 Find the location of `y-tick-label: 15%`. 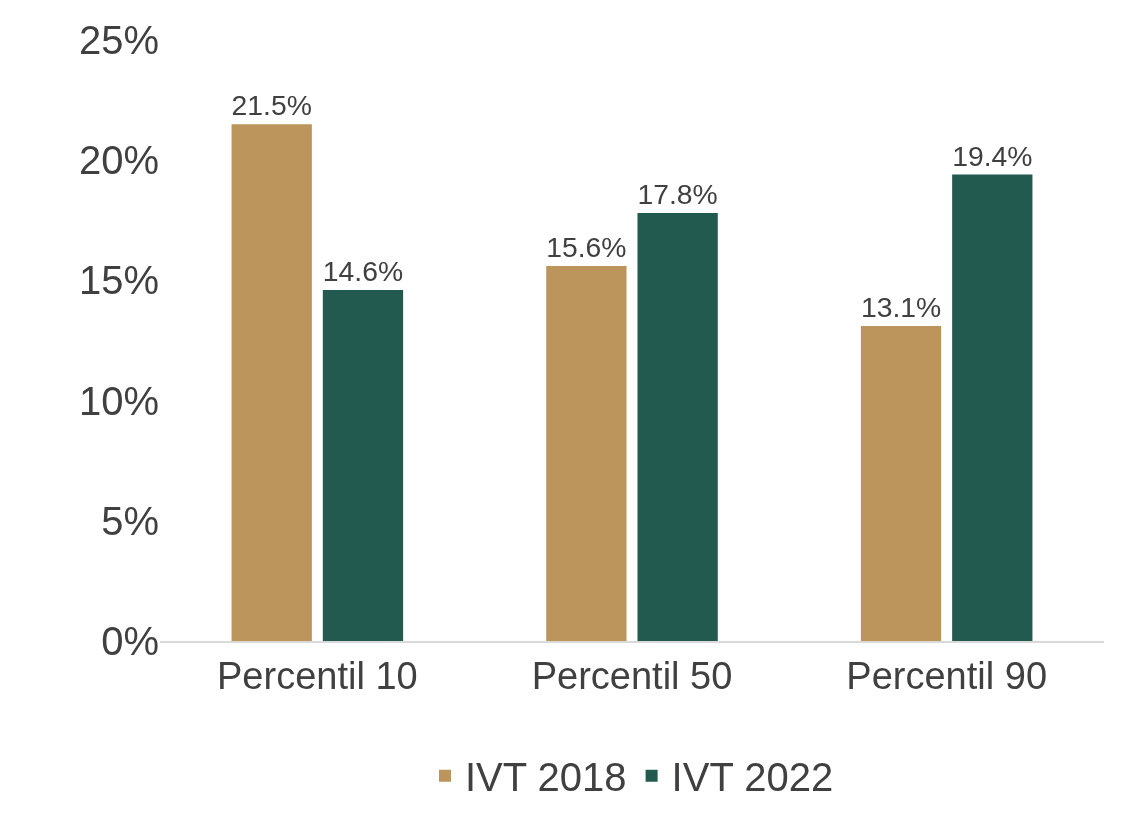

y-tick-label: 15% is located at coordinates (118, 280).